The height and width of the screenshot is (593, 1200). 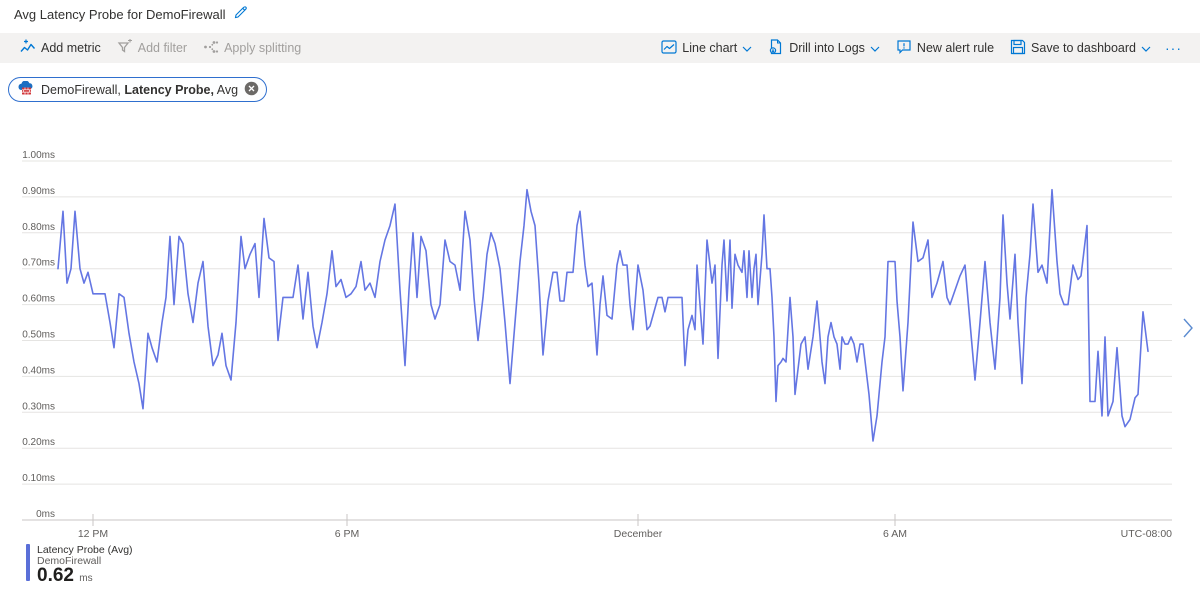 What do you see at coordinates (38, 406) in the screenshot?
I see `svg-text: 0.30ms` at bounding box center [38, 406].